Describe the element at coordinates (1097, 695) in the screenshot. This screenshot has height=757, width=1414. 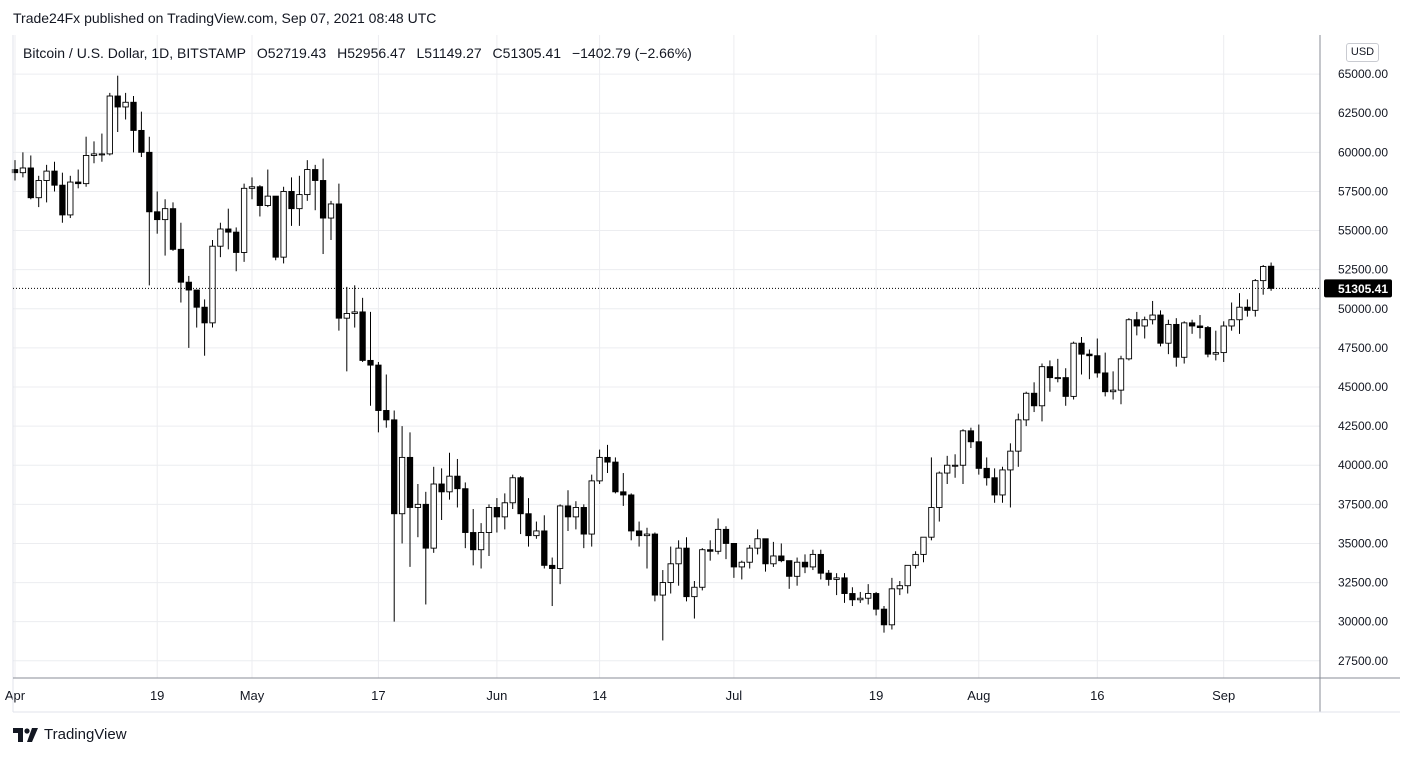
I see `x-tick-label: 16` at that location.